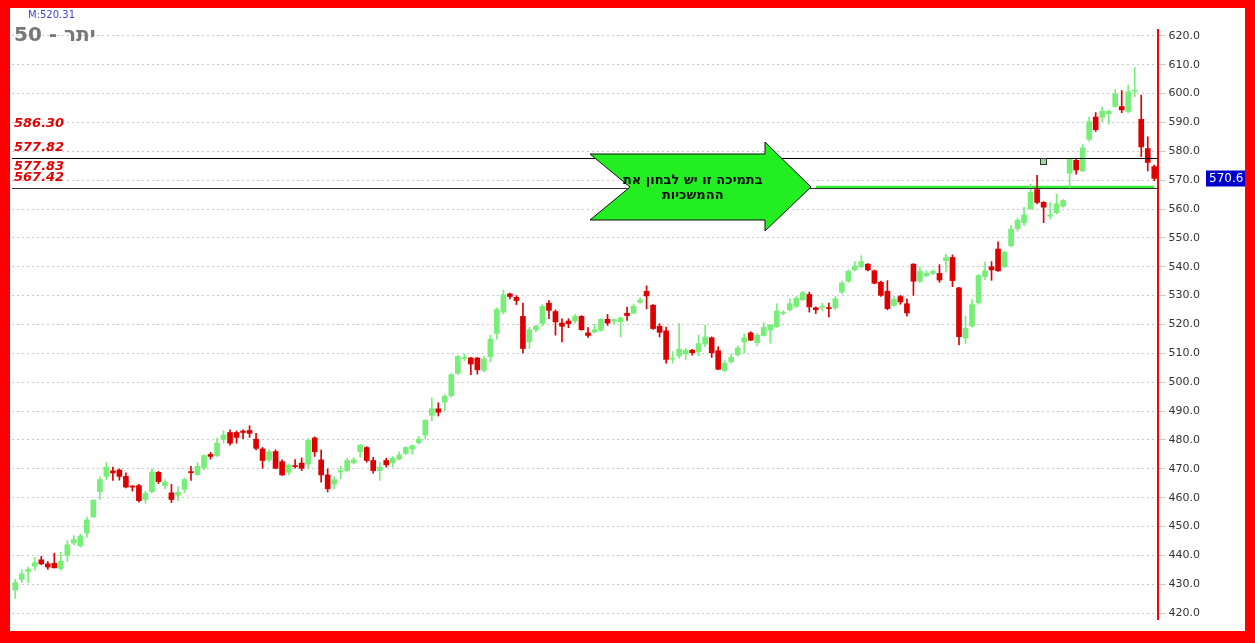 Image resolution: width=1255 pixels, height=643 pixels. I want to click on text: M:520.31, so click(51, 14).